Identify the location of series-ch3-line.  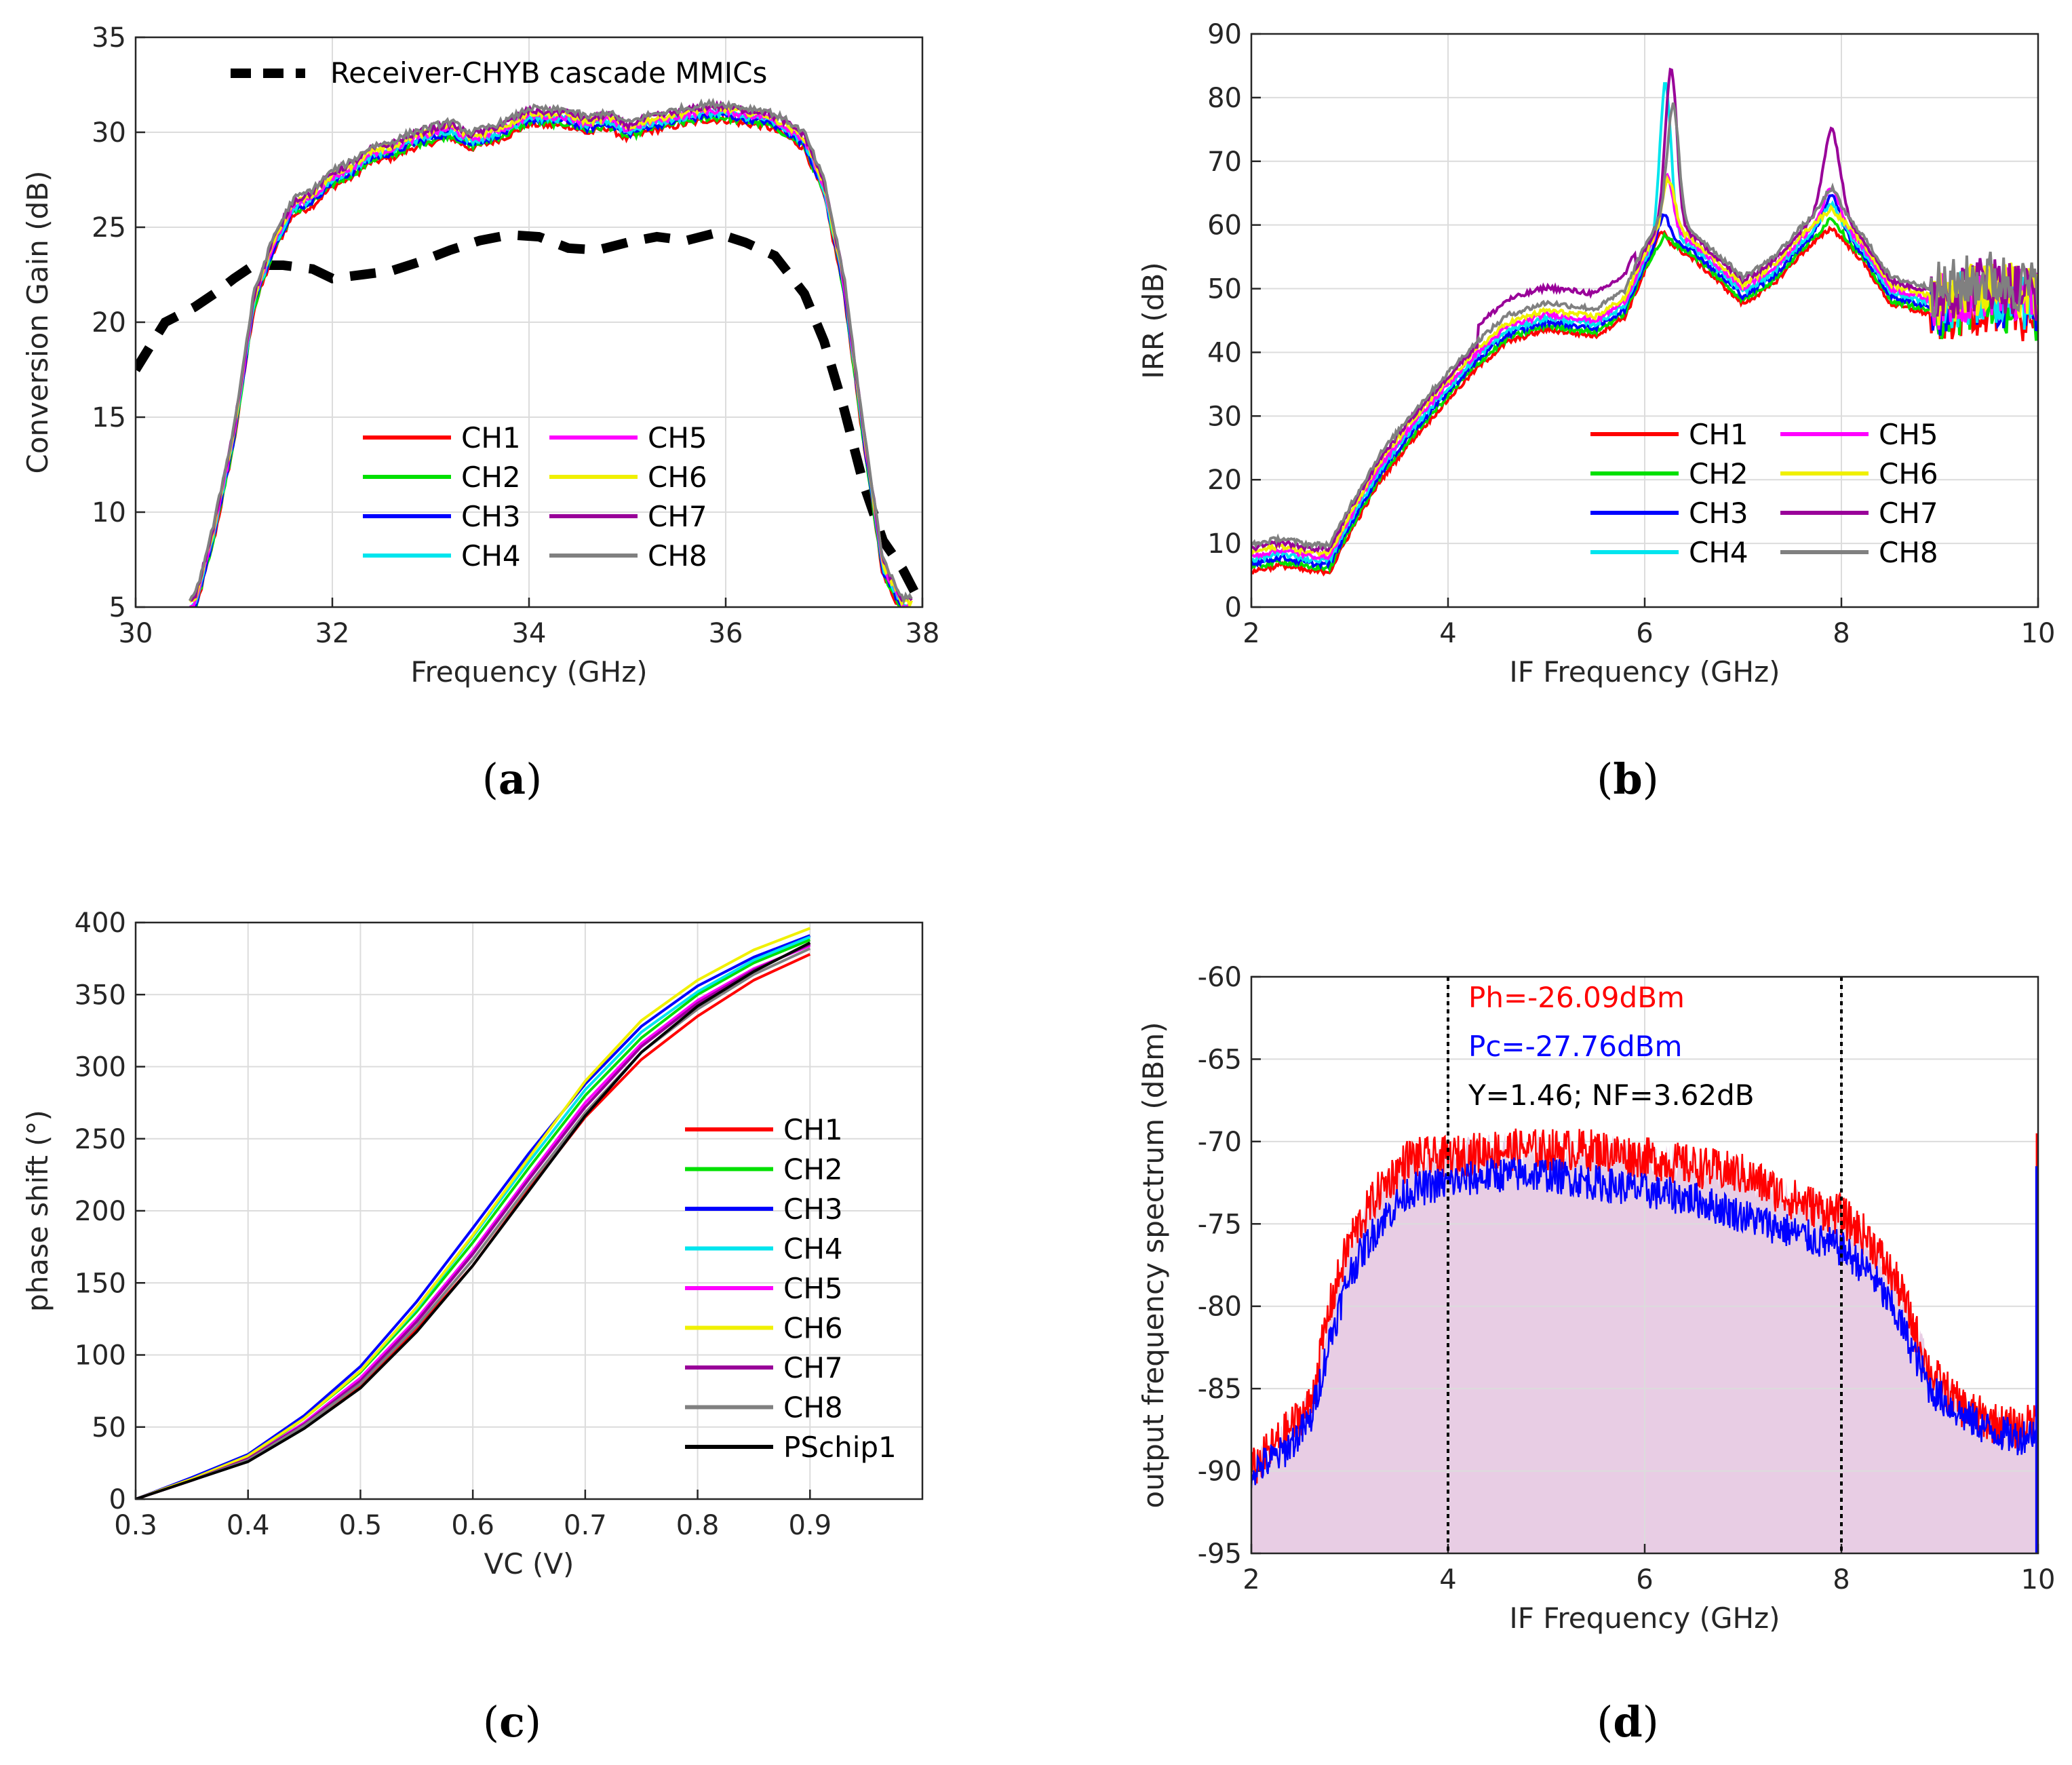
(549, 359).